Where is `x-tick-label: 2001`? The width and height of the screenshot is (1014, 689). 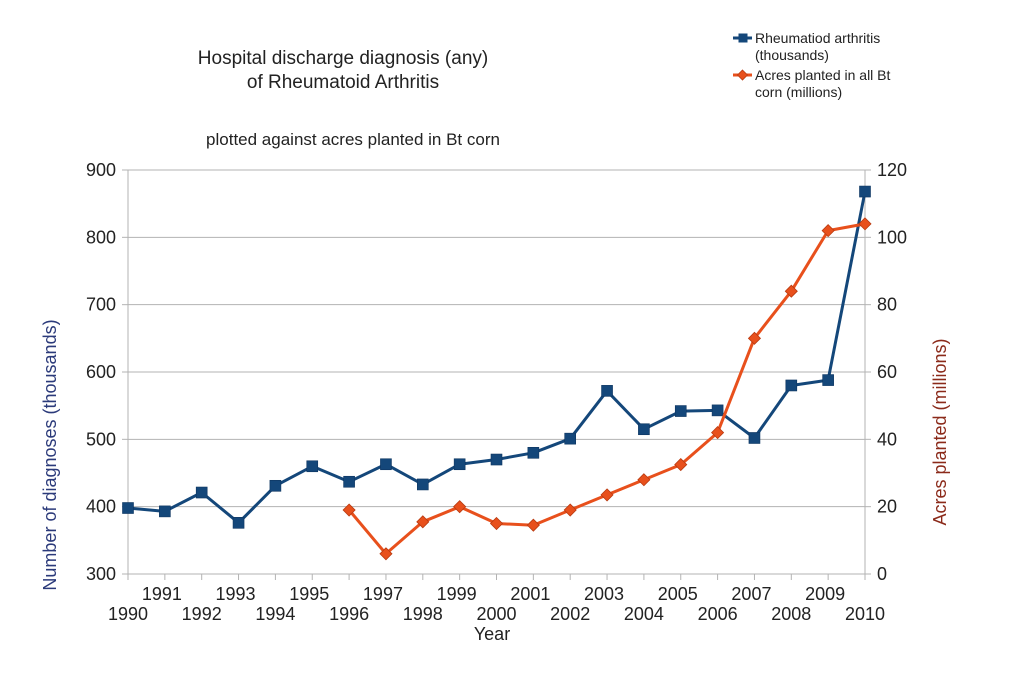 x-tick-label: 2001 is located at coordinates (530, 594).